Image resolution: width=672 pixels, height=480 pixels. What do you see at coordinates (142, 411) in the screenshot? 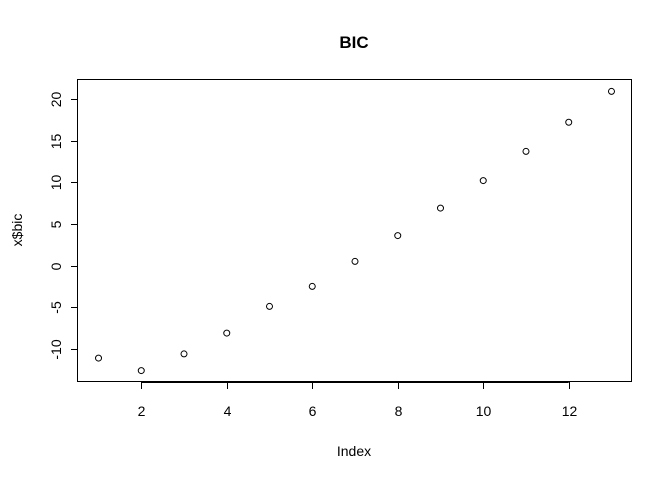
I see `x-tick-label: 2` at bounding box center [142, 411].